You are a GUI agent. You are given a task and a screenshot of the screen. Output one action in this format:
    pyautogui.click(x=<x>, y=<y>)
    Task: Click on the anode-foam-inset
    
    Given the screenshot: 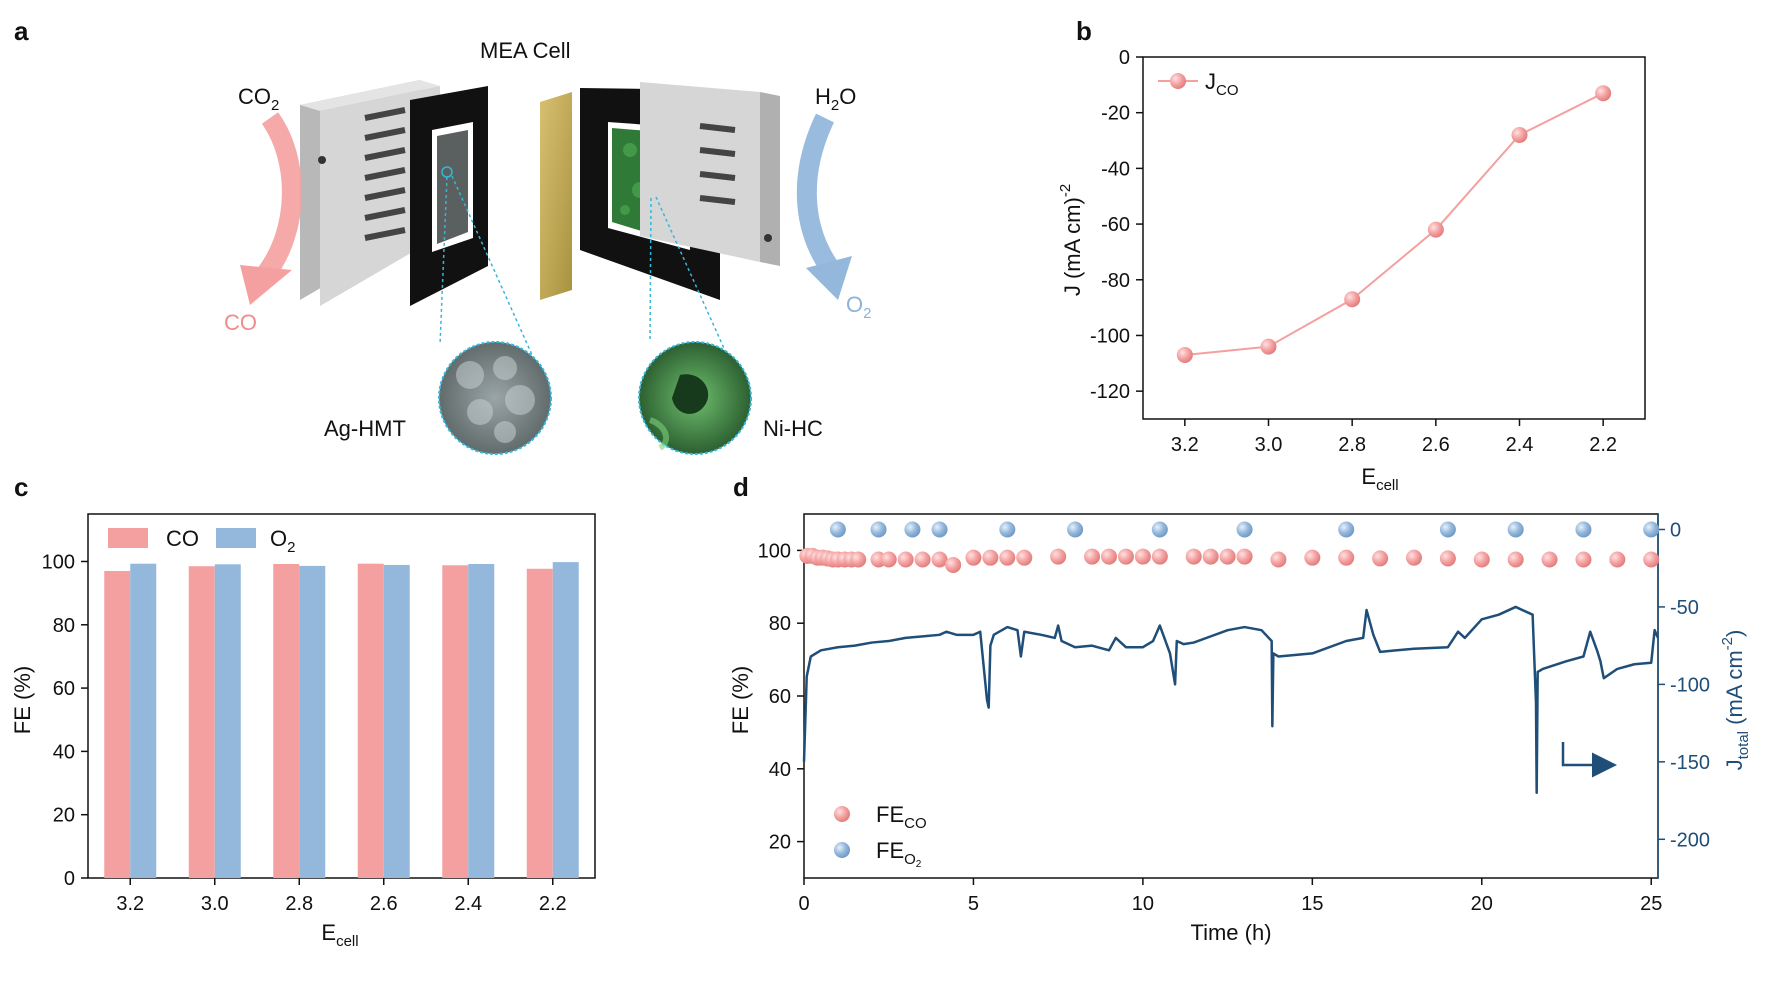 What is the action you would take?
    pyautogui.click(x=695, y=398)
    